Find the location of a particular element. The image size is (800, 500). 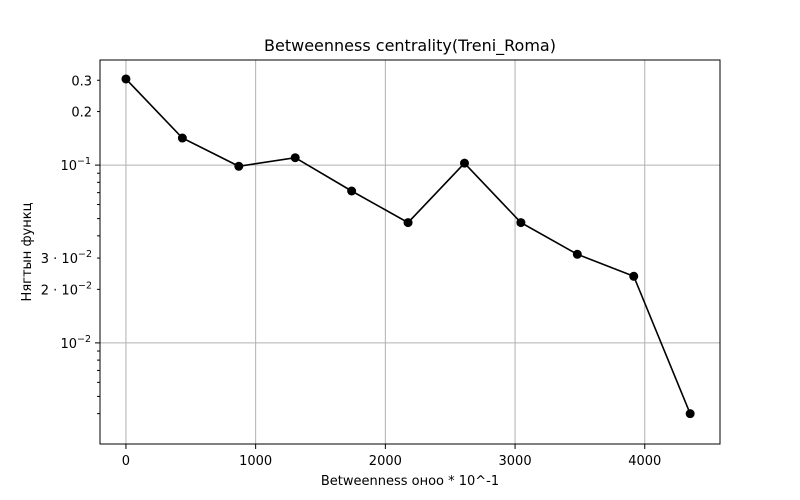

chart-title: Betweenness centrality(Treni_Roma) is located at coordinates (410, 46).